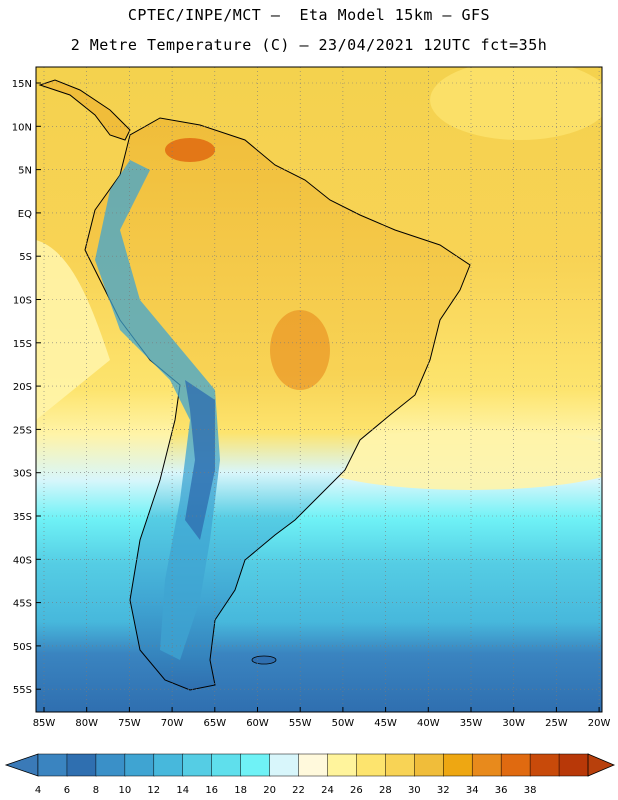 Image resolution: width=618 pixels, height=800 pixels. I want to click on lat-label: 15N, so click(22, 84).